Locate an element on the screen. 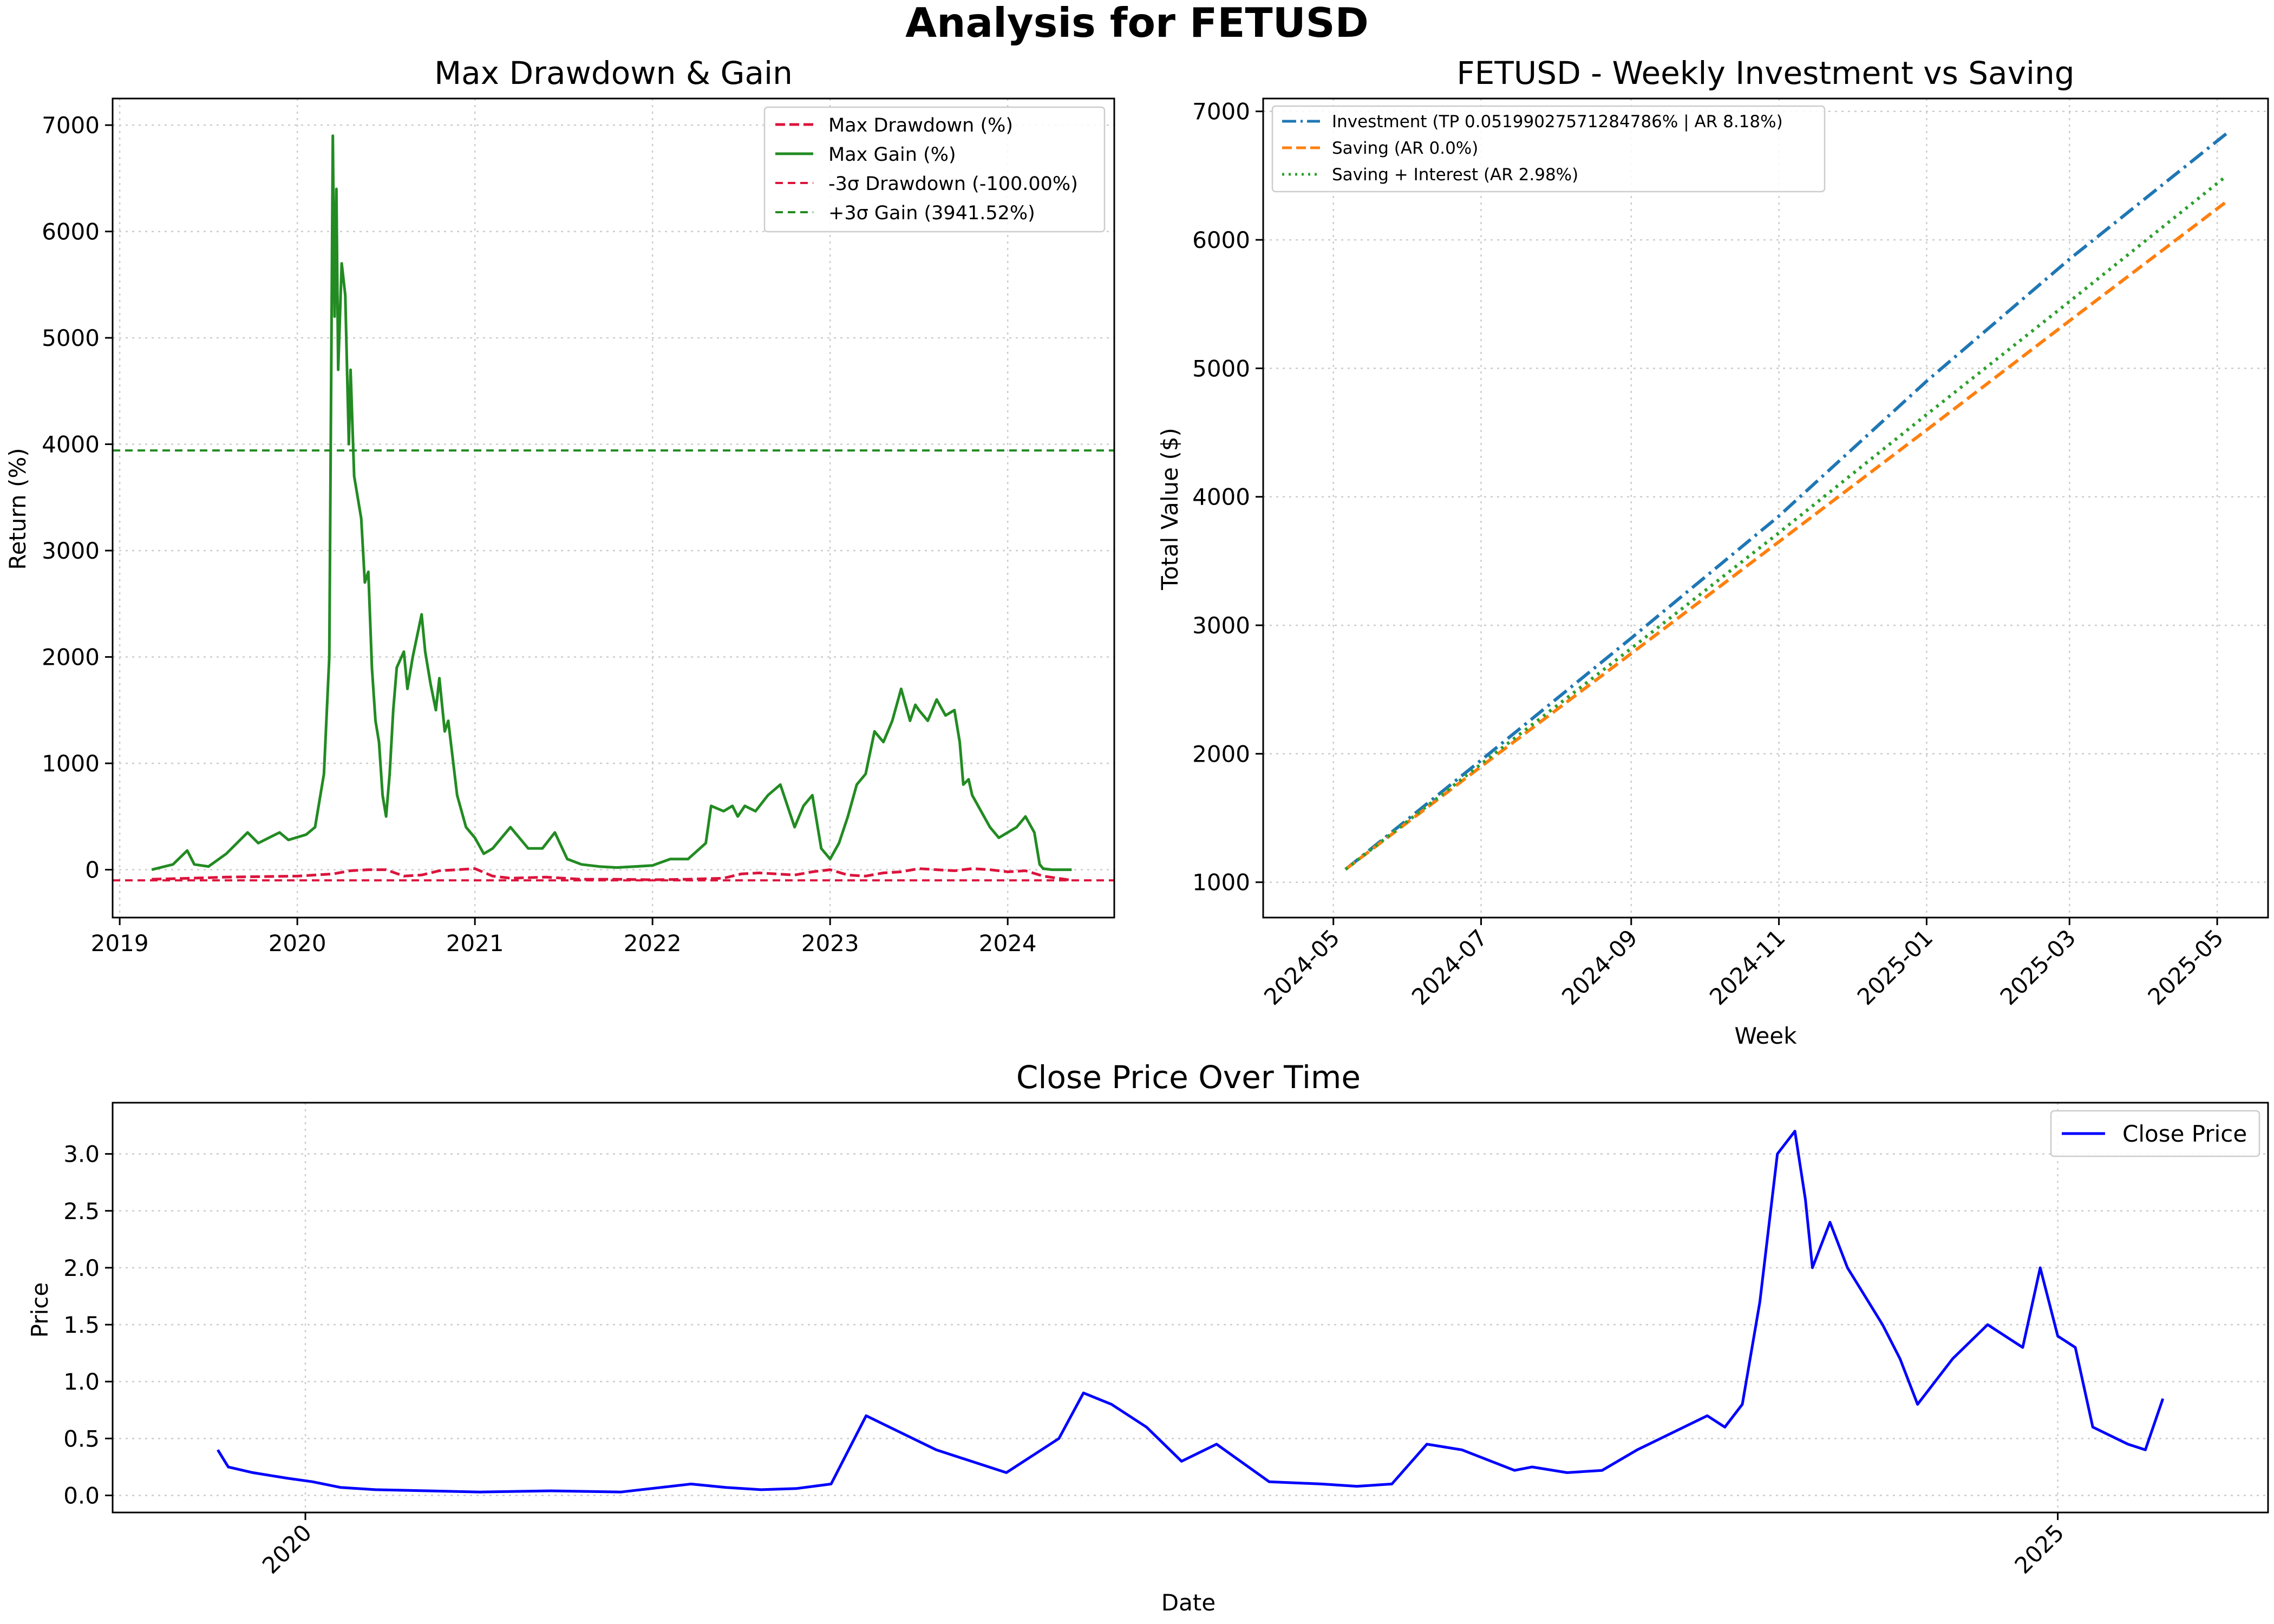 The width and height of the screenshot is (2274, 1624). close-price-legend: Close Price is located at coordinates (2155, 1134).